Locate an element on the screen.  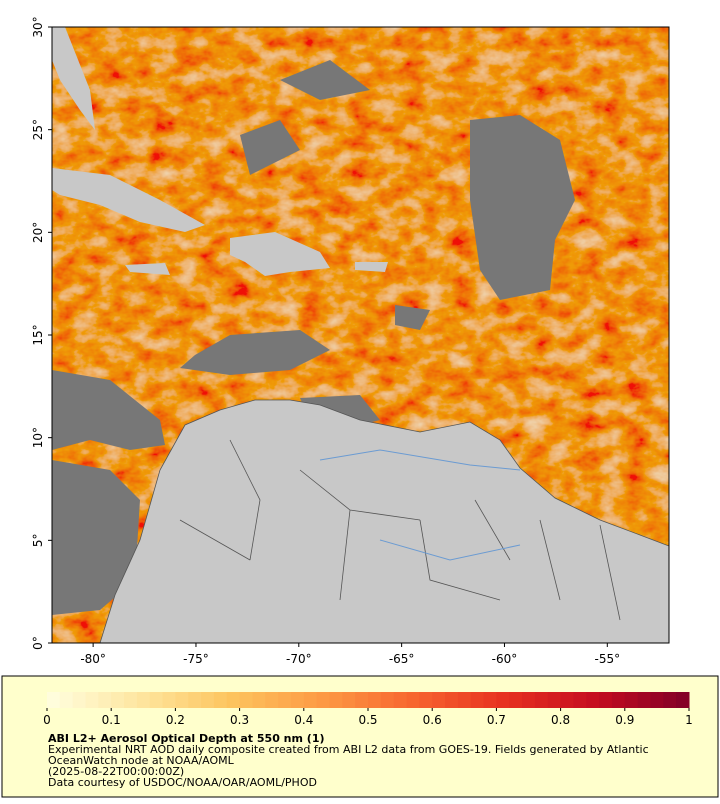
y-tick-label: 0° is located at coordinates (38, 643).